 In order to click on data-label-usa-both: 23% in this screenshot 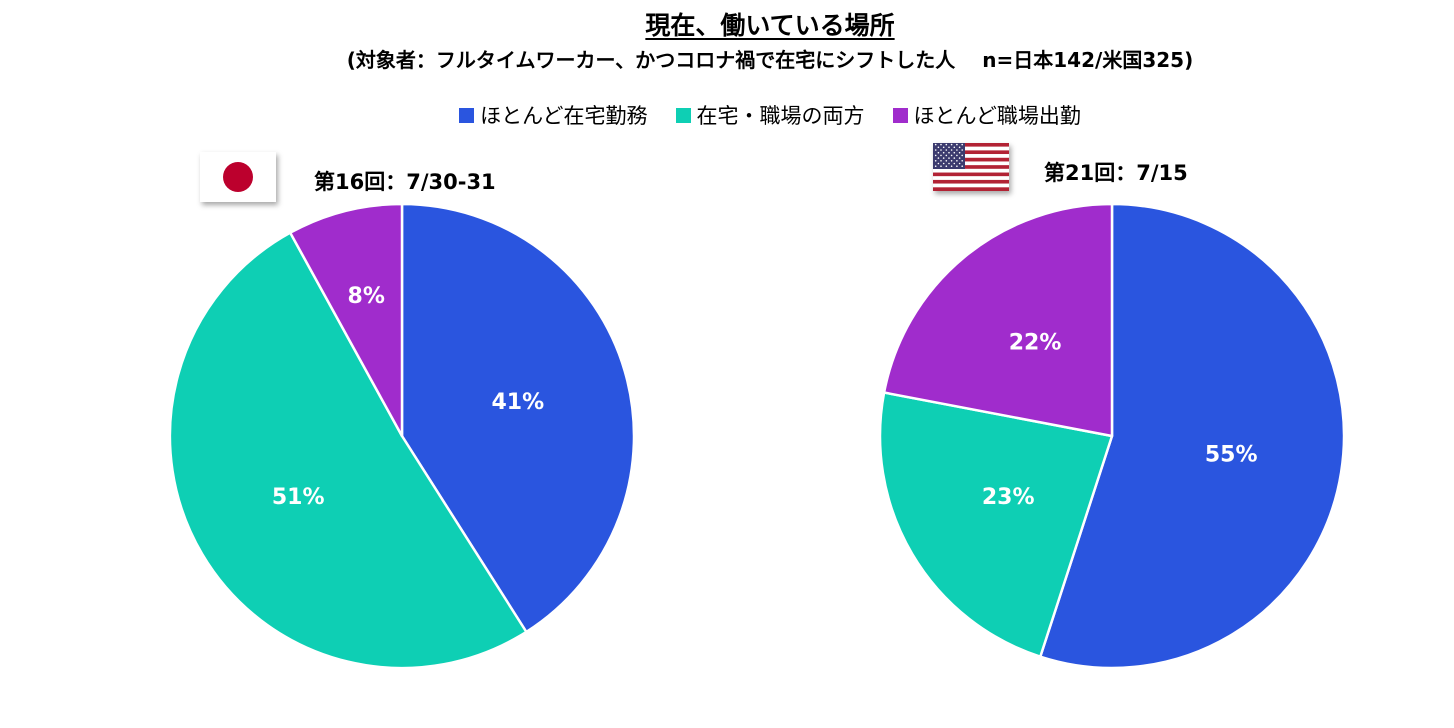, I will do `click(1008, 497)`.